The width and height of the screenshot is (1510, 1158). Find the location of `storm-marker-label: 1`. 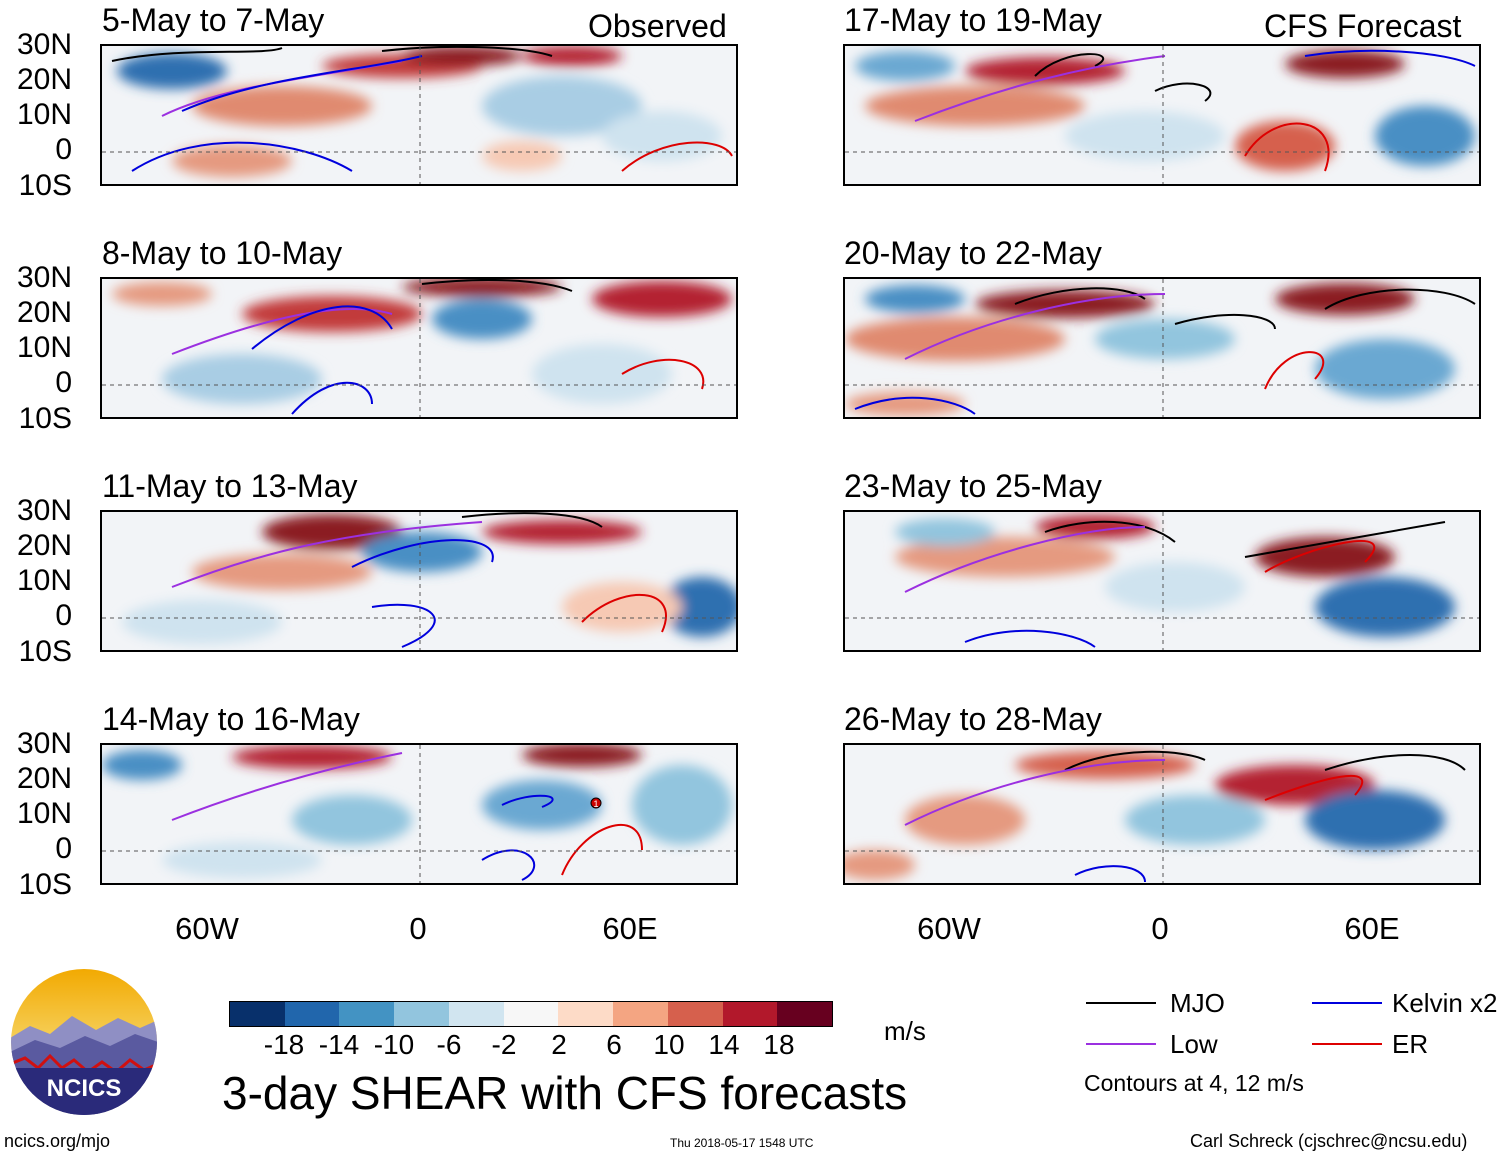

storm-marker-label: 1 is located at coordinates (595, 804).